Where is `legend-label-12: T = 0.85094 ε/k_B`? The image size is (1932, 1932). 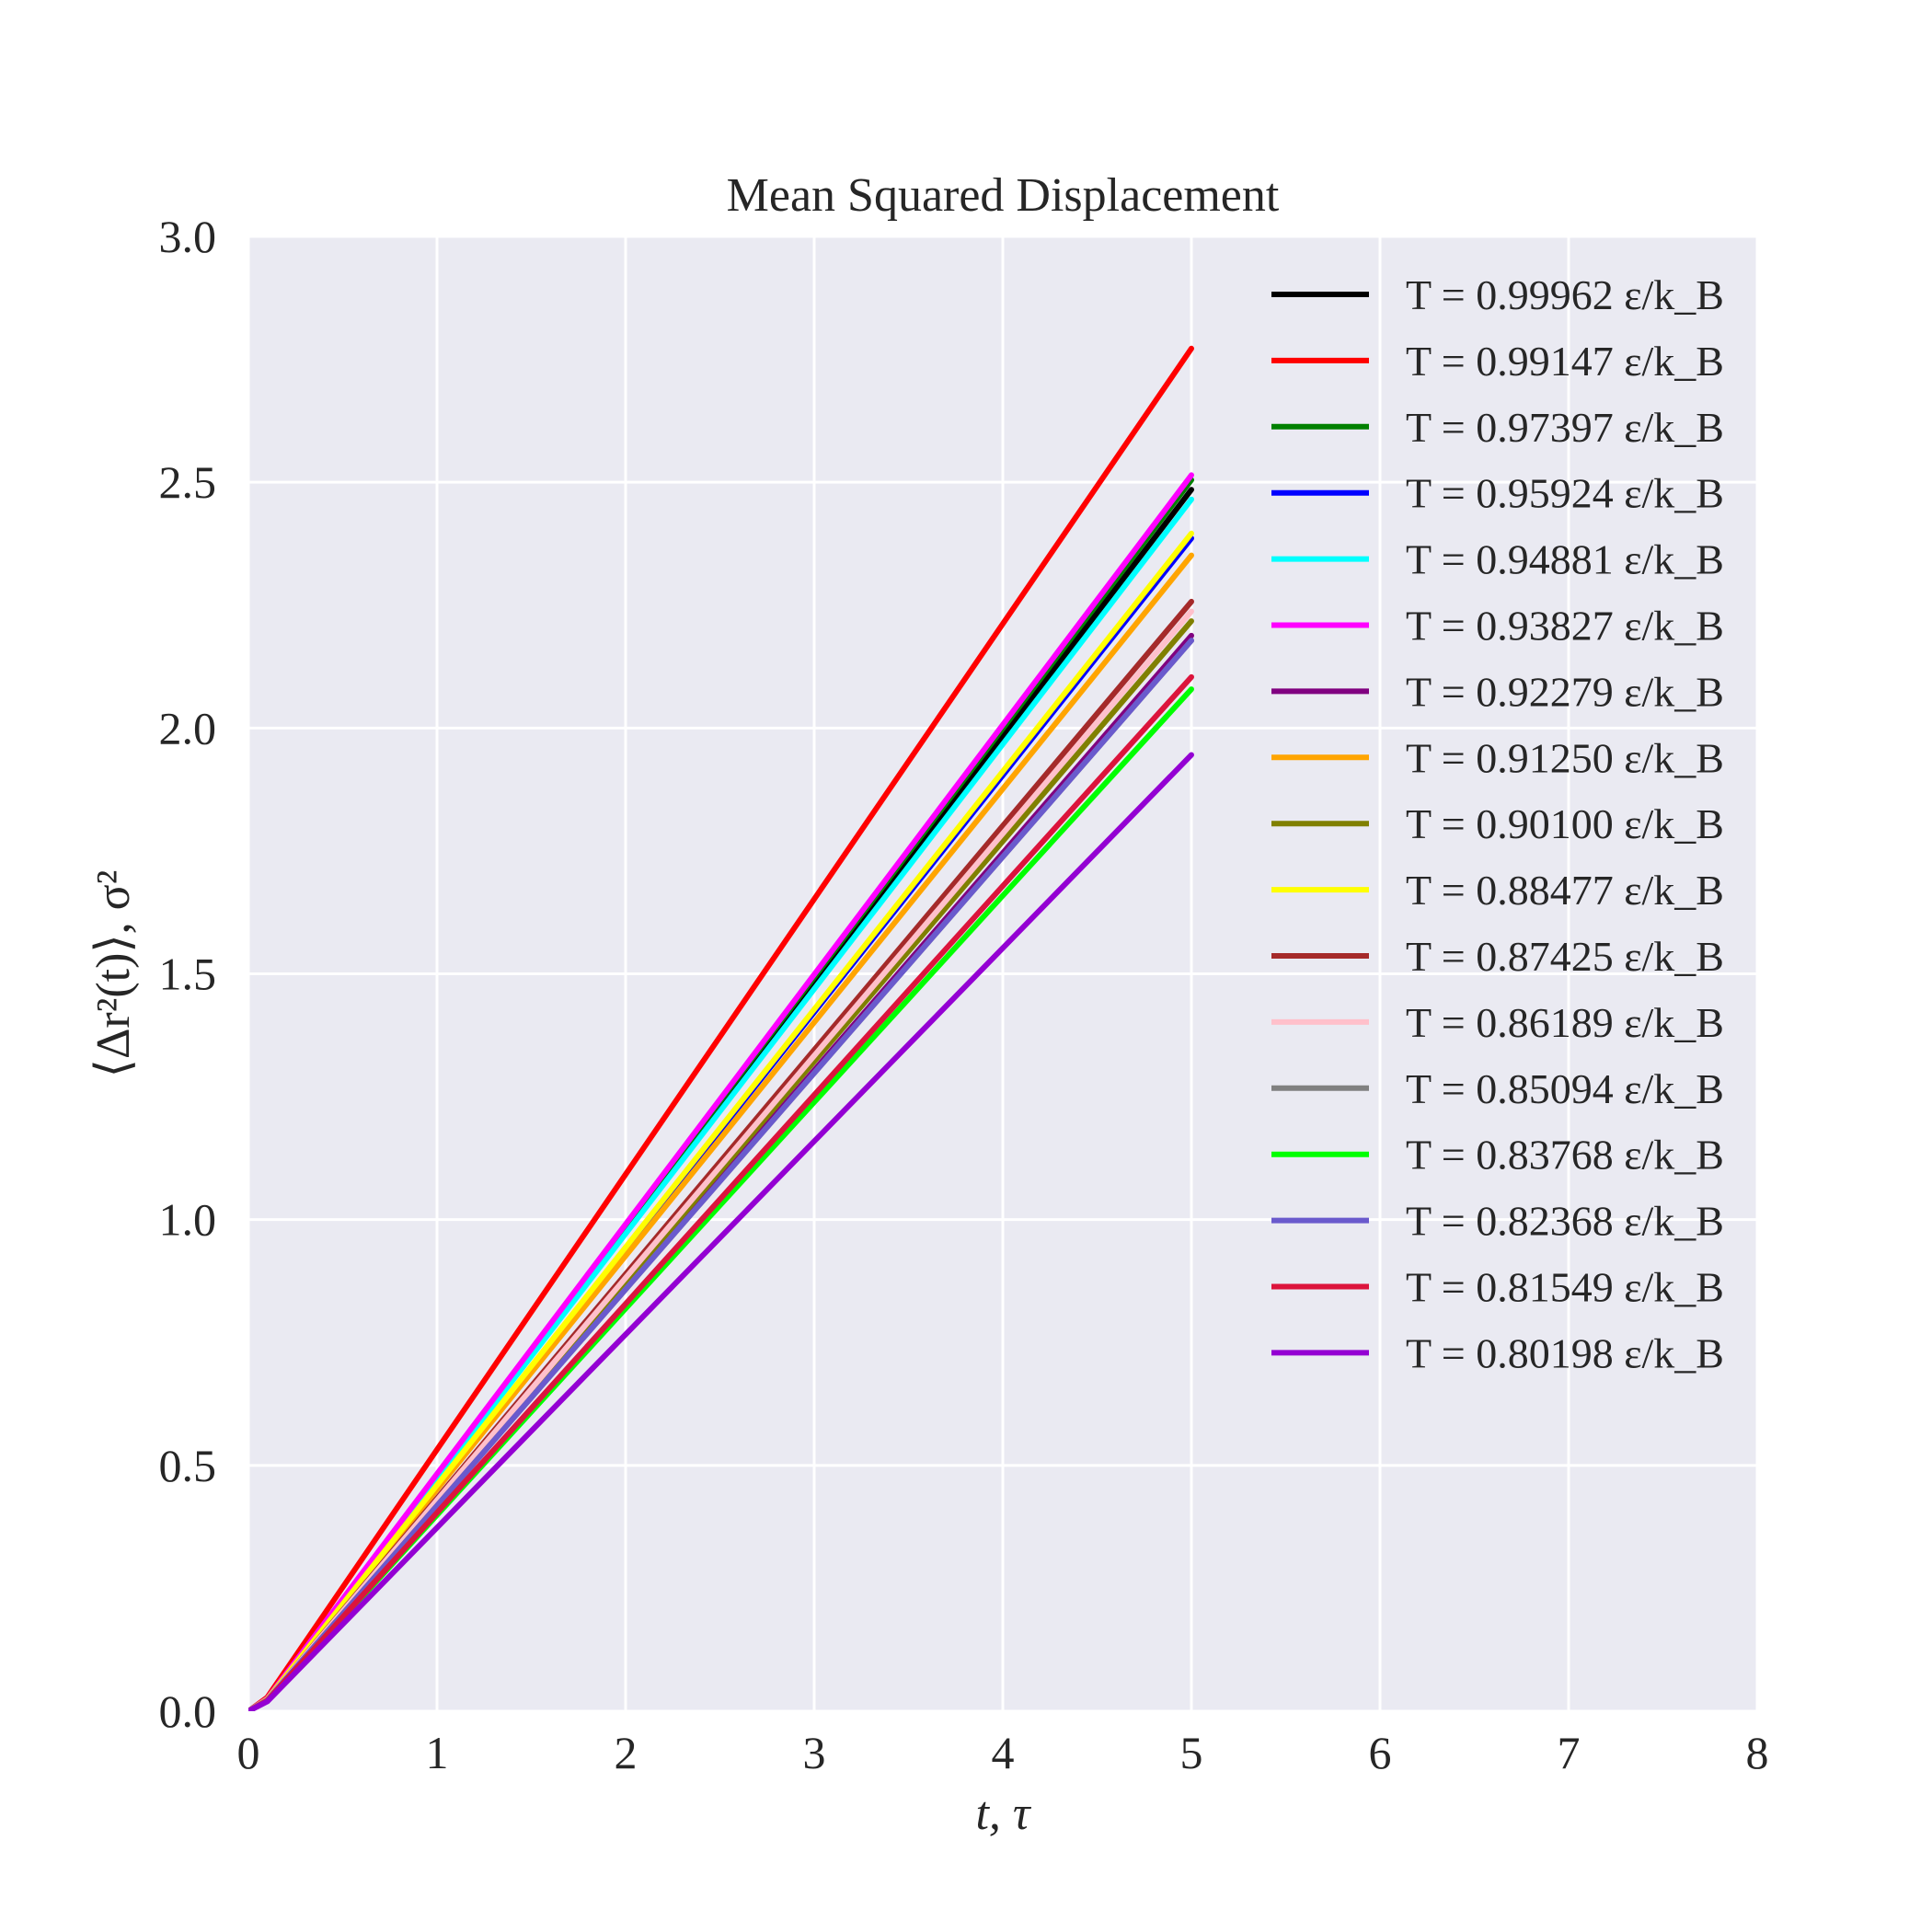 legend-label-12: T = 0.85094 ε/k_B is located at coordinates (1565, 1088).